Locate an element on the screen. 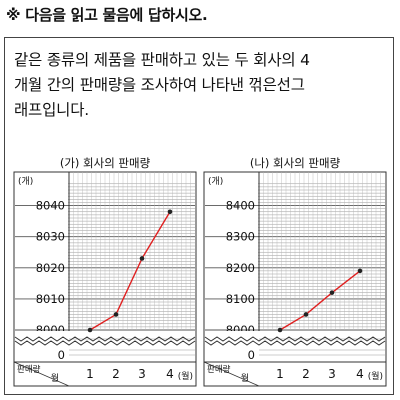 This screenshot has height=400, width=400. y-tick-label: 8040 is located at coordinates (50, 206).